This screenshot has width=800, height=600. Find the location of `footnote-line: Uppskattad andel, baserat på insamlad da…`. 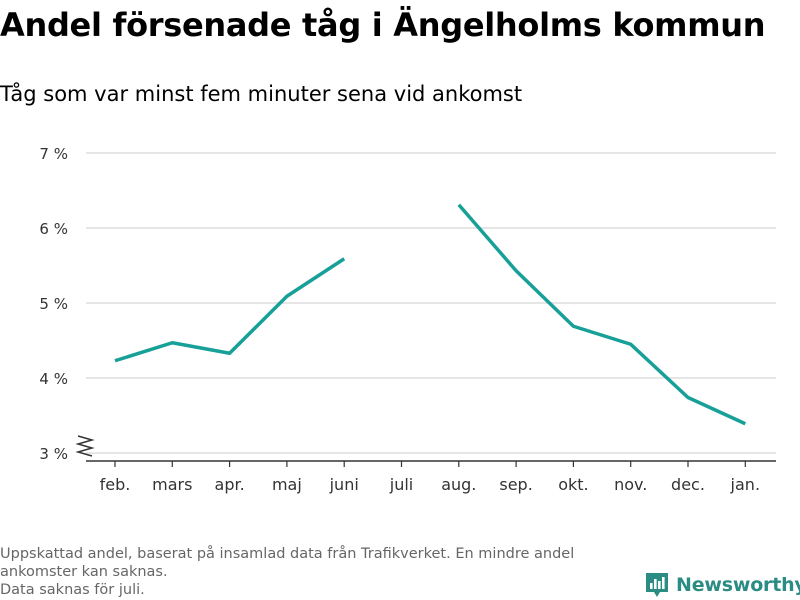

footnote-line: Uppskattad andel, baserat på insamlad da… is located at coordinates (287, 563).